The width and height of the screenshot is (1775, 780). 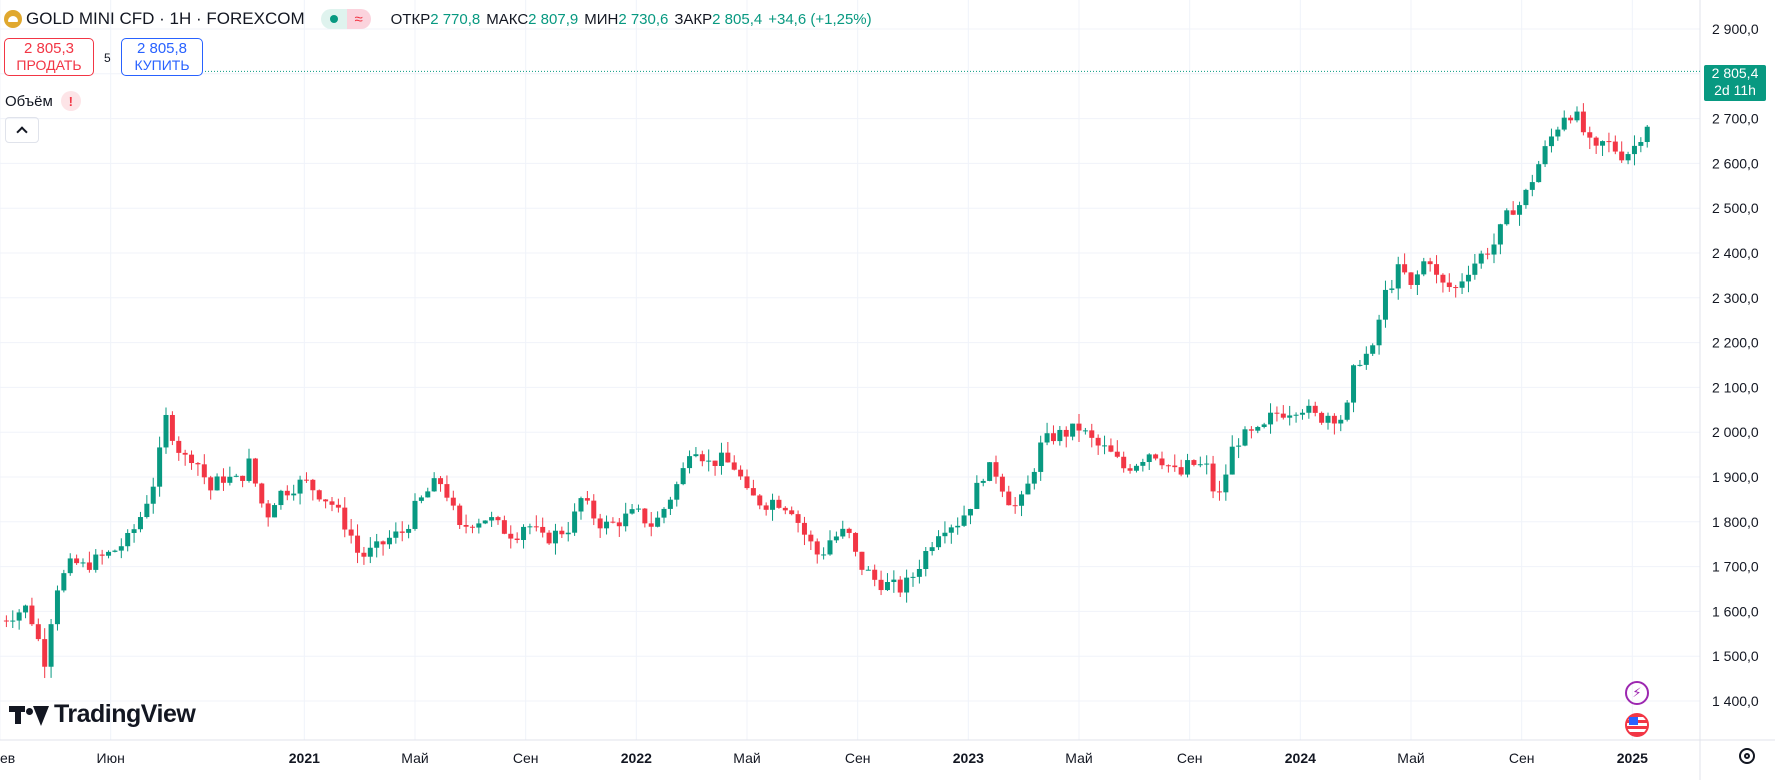 I want to click on buy-button: 2 805,8 КУПИТЬ, so click(x=162, y=57).